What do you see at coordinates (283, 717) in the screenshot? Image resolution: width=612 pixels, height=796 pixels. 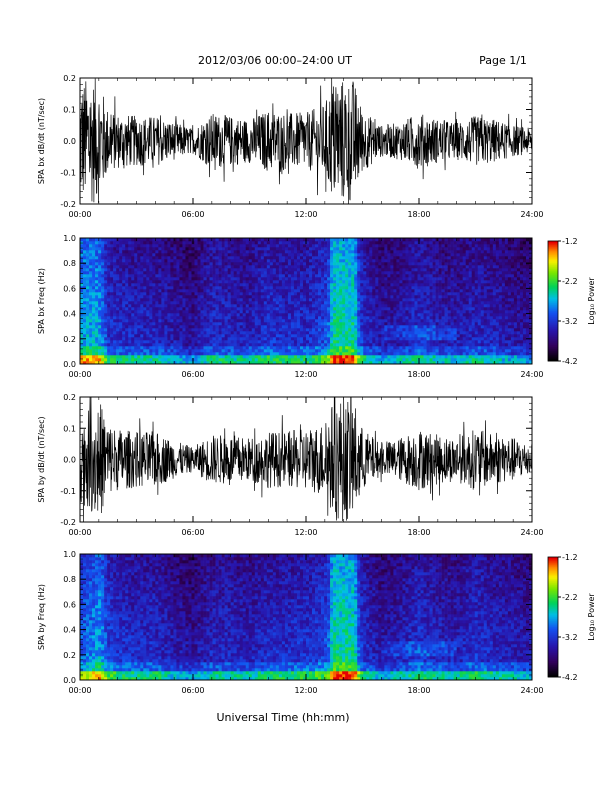 I see `x-axis-label: Universal Time (hh:mm)` at bounding box center [283, 717].